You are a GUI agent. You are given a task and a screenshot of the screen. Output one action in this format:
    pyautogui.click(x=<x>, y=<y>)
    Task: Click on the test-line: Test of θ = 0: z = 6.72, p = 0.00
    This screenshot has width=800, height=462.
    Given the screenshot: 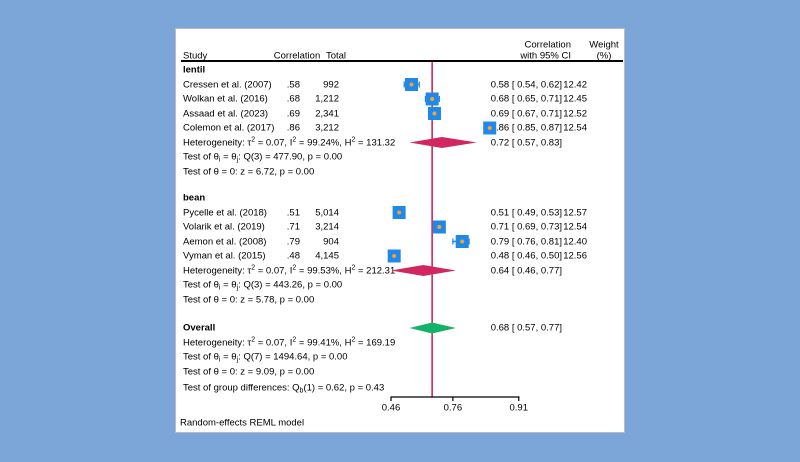 What is the action you would take?
    pyautogui.click(x=249, y=171)
    